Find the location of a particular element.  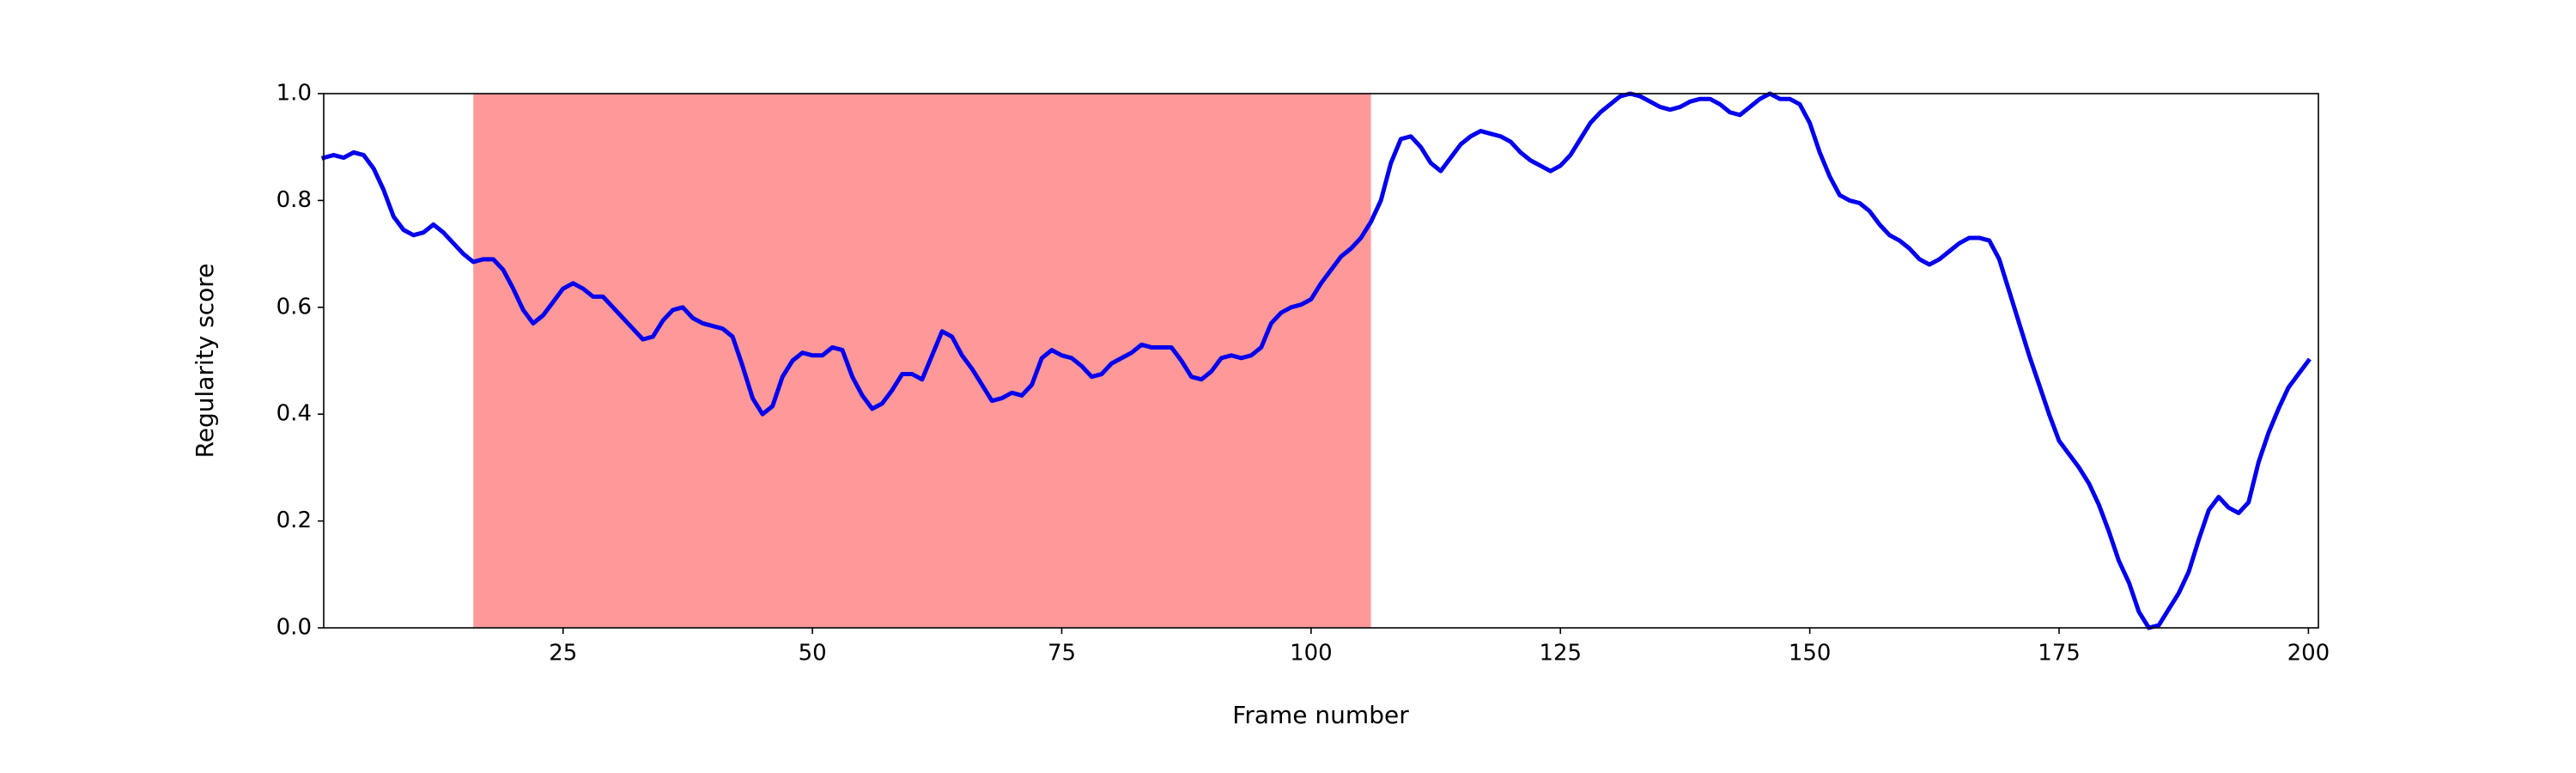

x-tick-label: 150 is located at coordinates (1811, 653).